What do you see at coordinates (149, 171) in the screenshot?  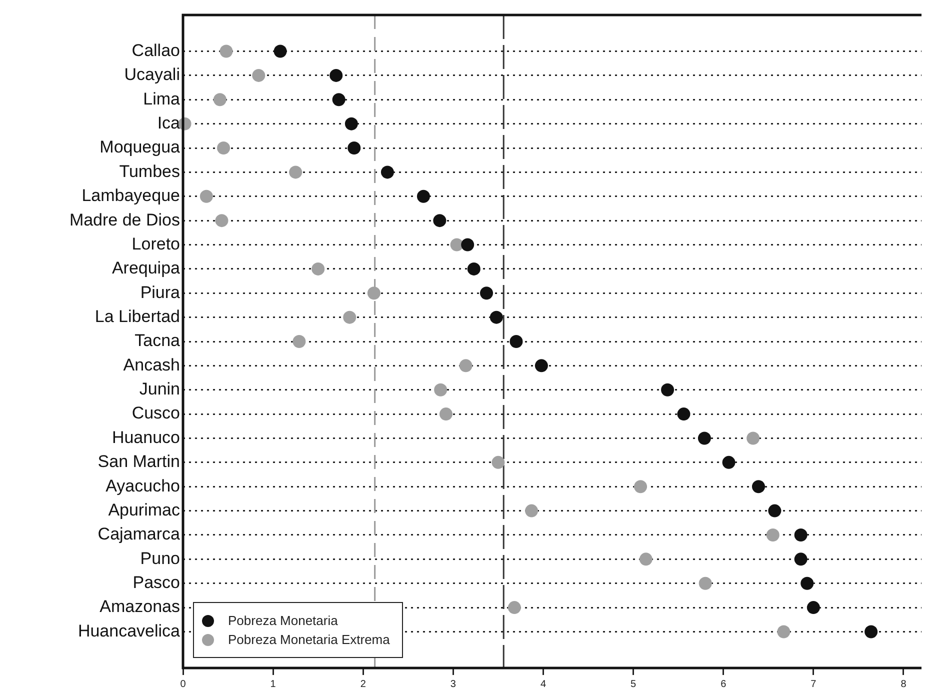 I see `y-tick-label: Tumbes` at bounding box center [149, 171].